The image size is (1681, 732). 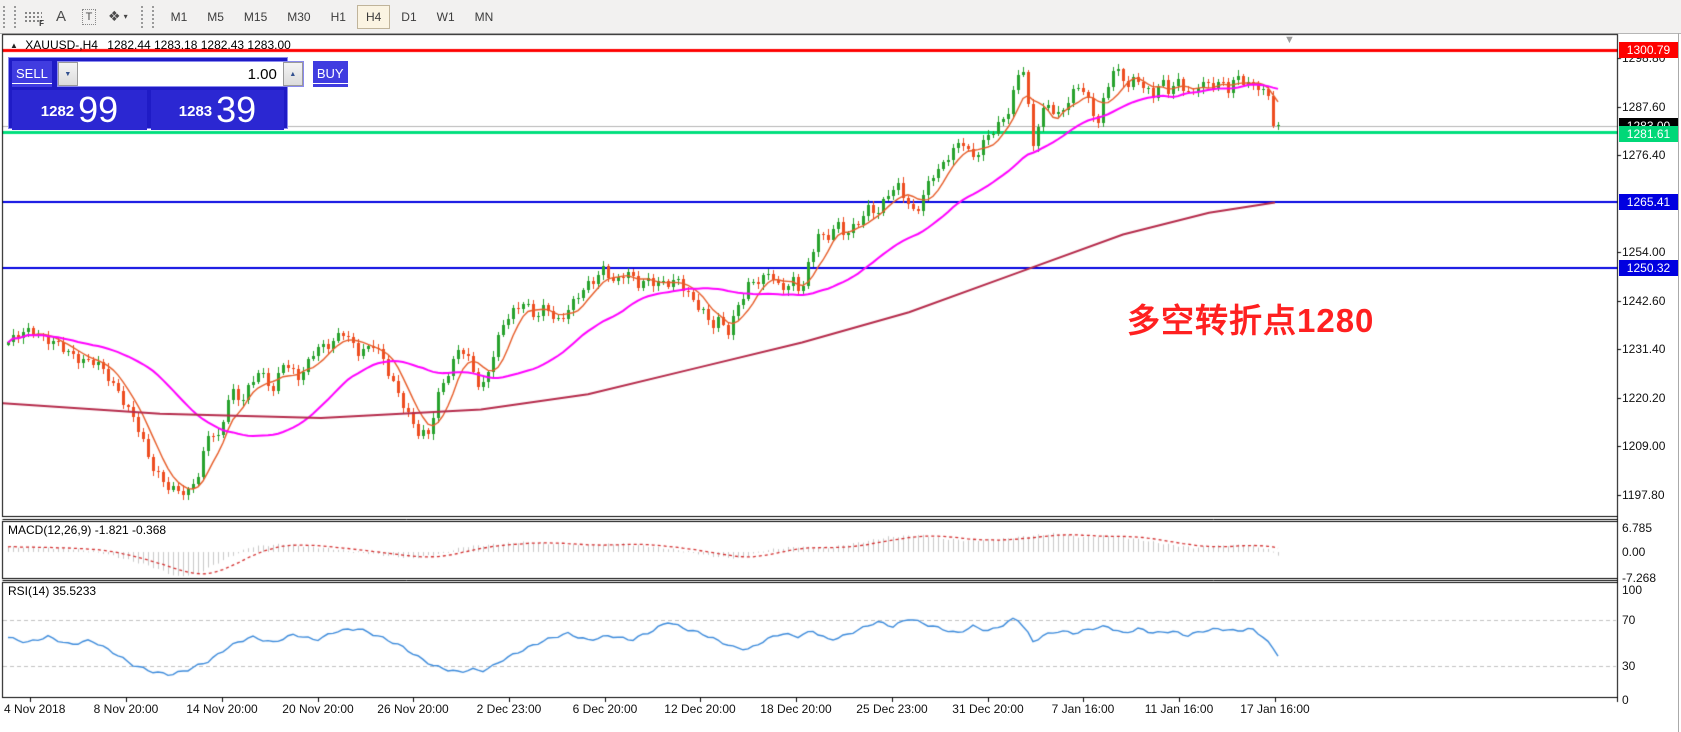 What do you see at coordinates (1648, 49) in the screenshot?
I see `price-level-badge: 1300.79` at bounding box center [1648, 49].